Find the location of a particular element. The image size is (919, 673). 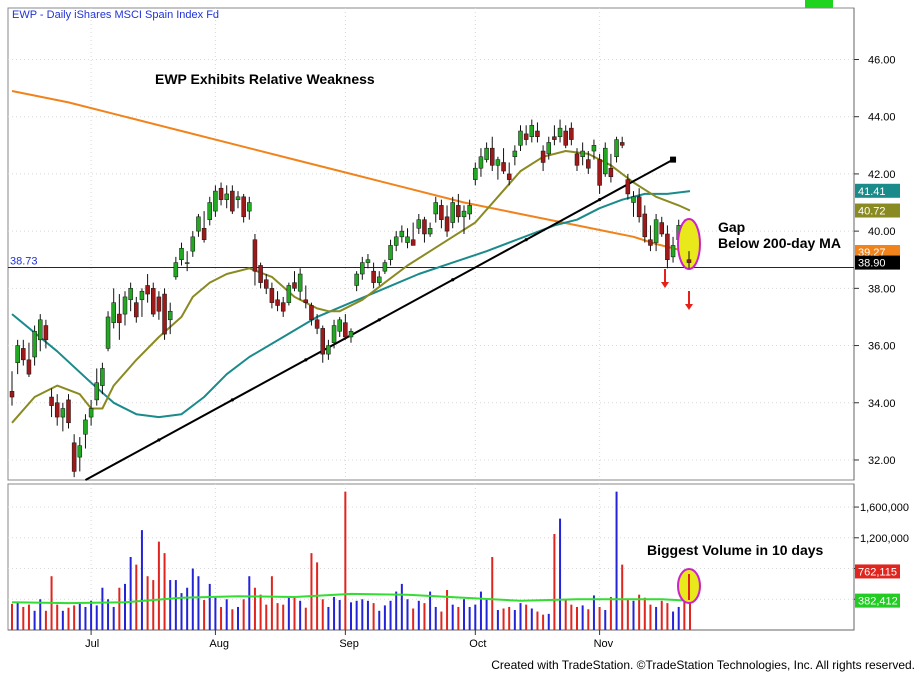

volume-annotation: Biggest Volume in 10 days is located at coordinates (735, 550).